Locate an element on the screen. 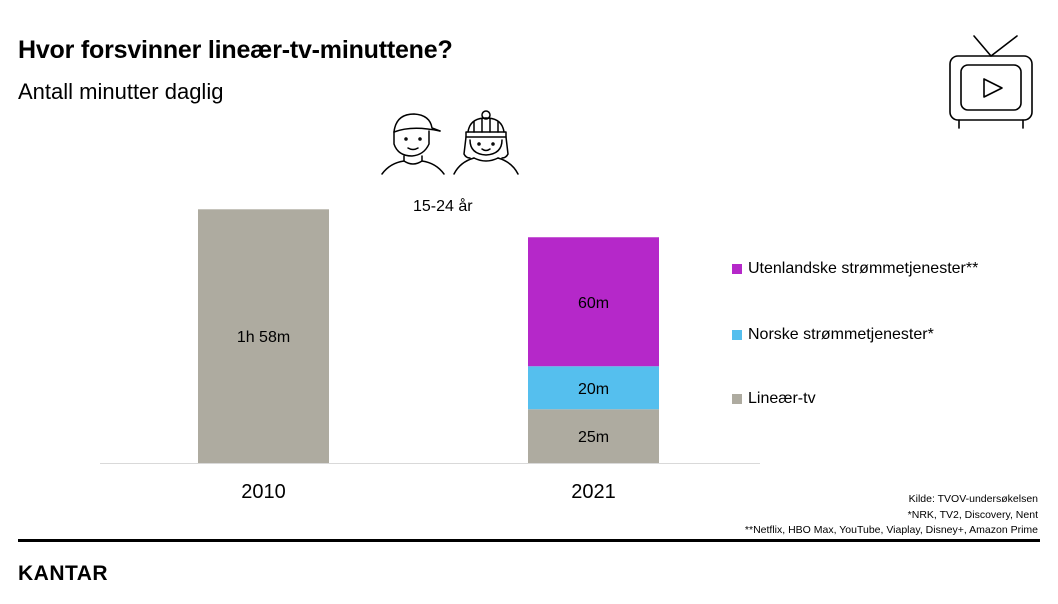 The height and width of the screenshot is (604, 1058). legend-item: Norske strømmetjenester* is located at coordinates (833, 335).